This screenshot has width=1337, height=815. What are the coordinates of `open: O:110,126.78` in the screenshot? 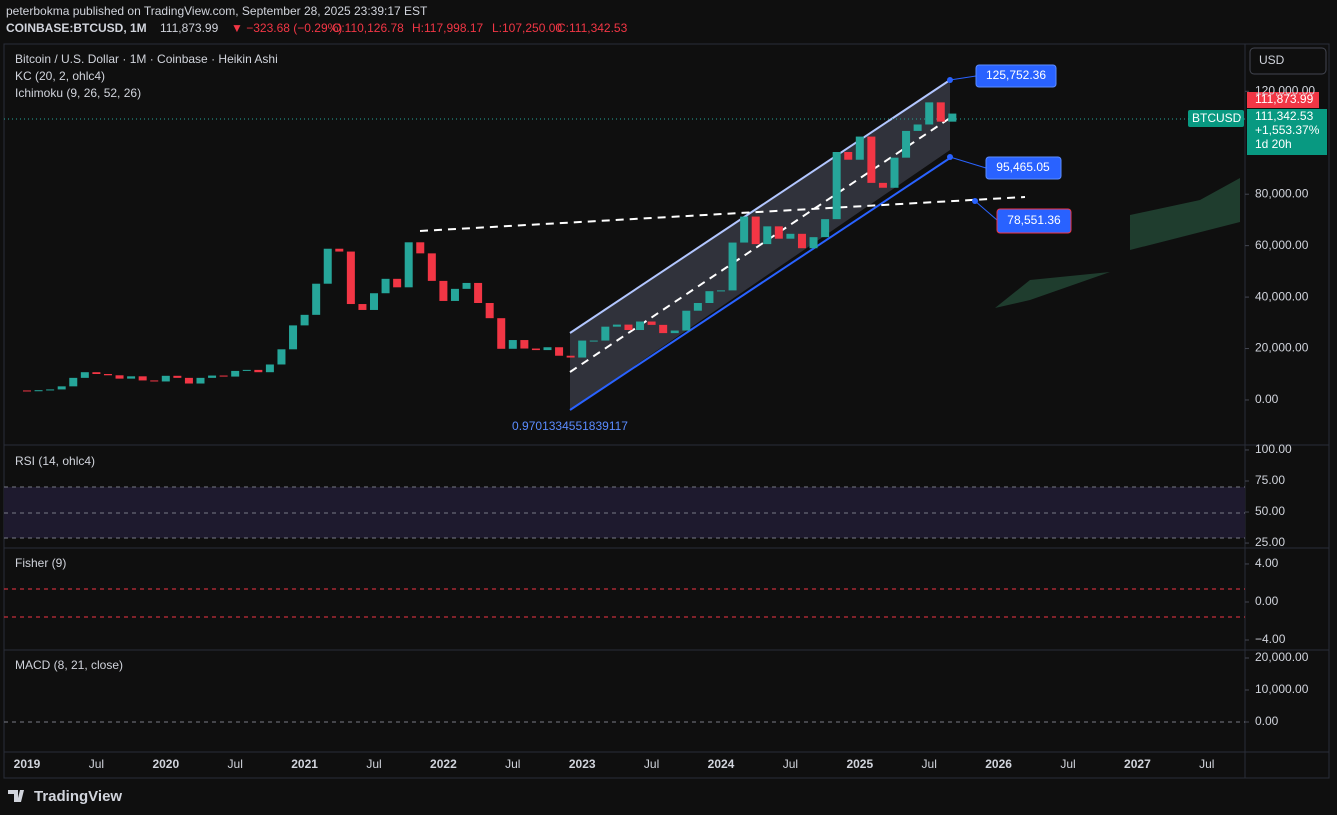 It's located at (368, 28).